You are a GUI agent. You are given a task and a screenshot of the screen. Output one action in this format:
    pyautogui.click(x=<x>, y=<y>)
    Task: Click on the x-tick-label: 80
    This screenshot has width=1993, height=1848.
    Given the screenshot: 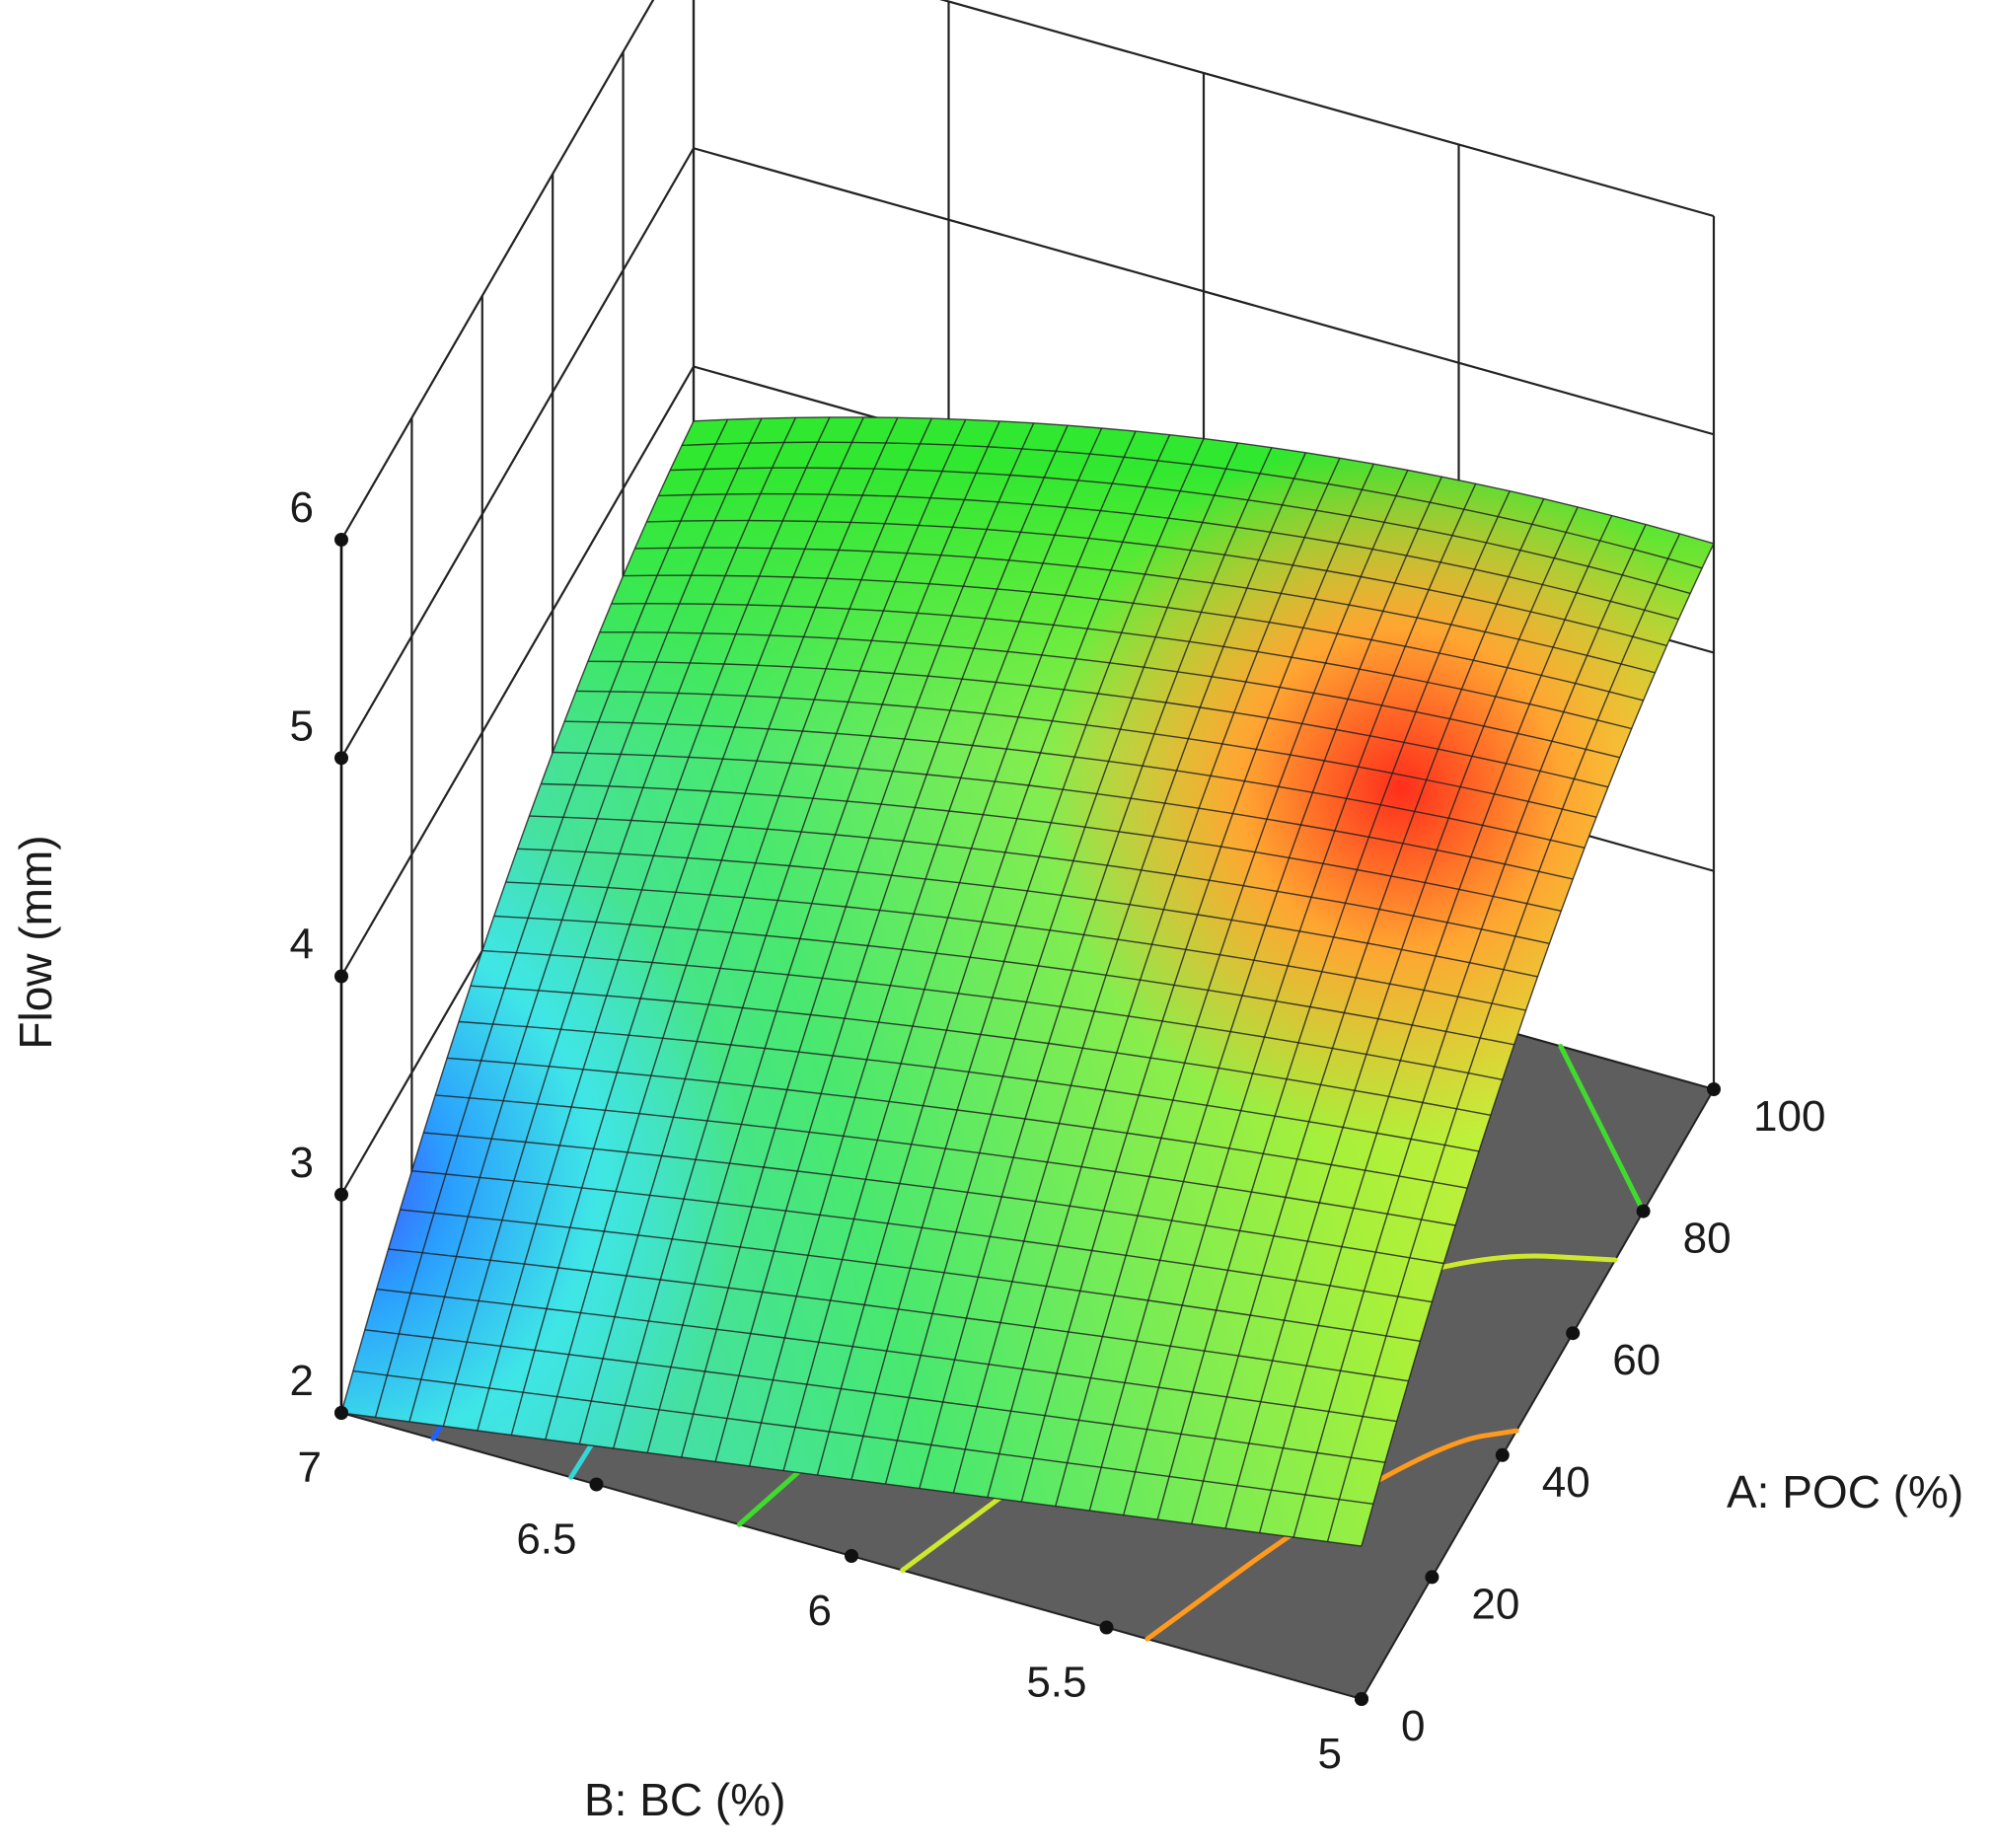 What is the action you would take?
    pyautogui.click(x=1707, y=1239)
    